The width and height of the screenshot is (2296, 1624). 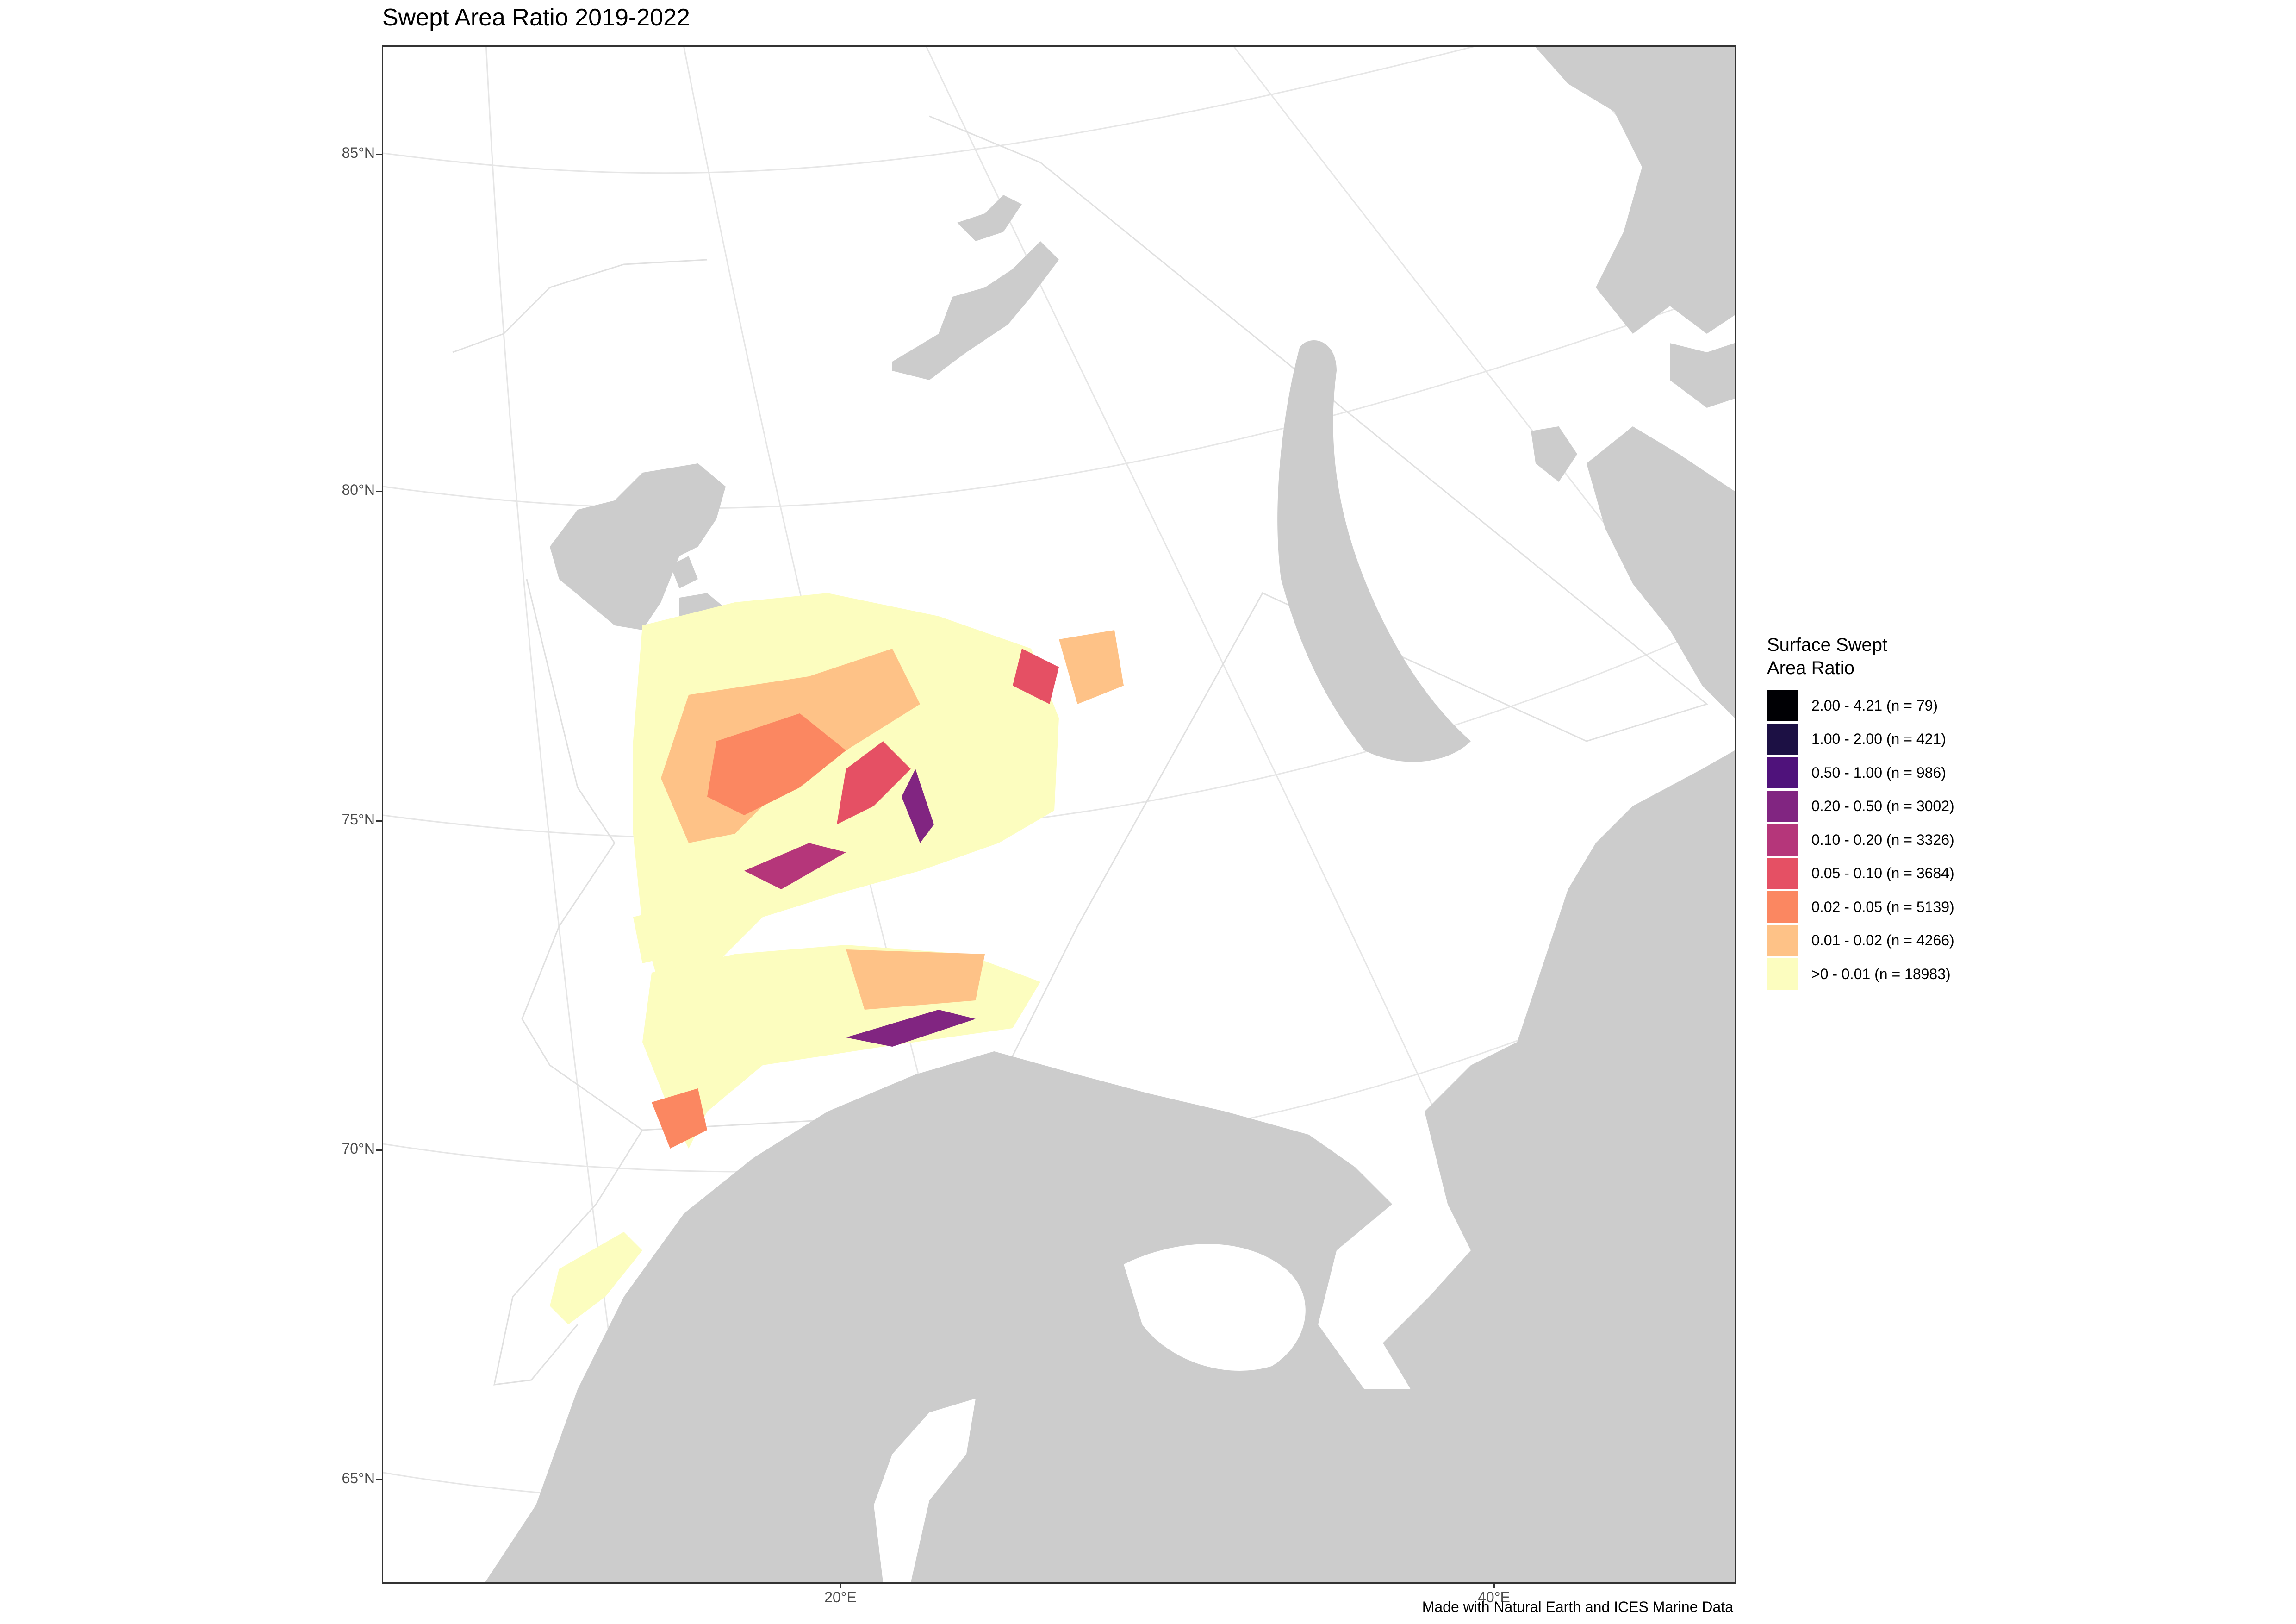 What do you see at coordinates (1882, 906) in the screenshot?
I see `legend-label: 0.02 - 0.05 (n = 5139)` at bounding box center [1882, 906].